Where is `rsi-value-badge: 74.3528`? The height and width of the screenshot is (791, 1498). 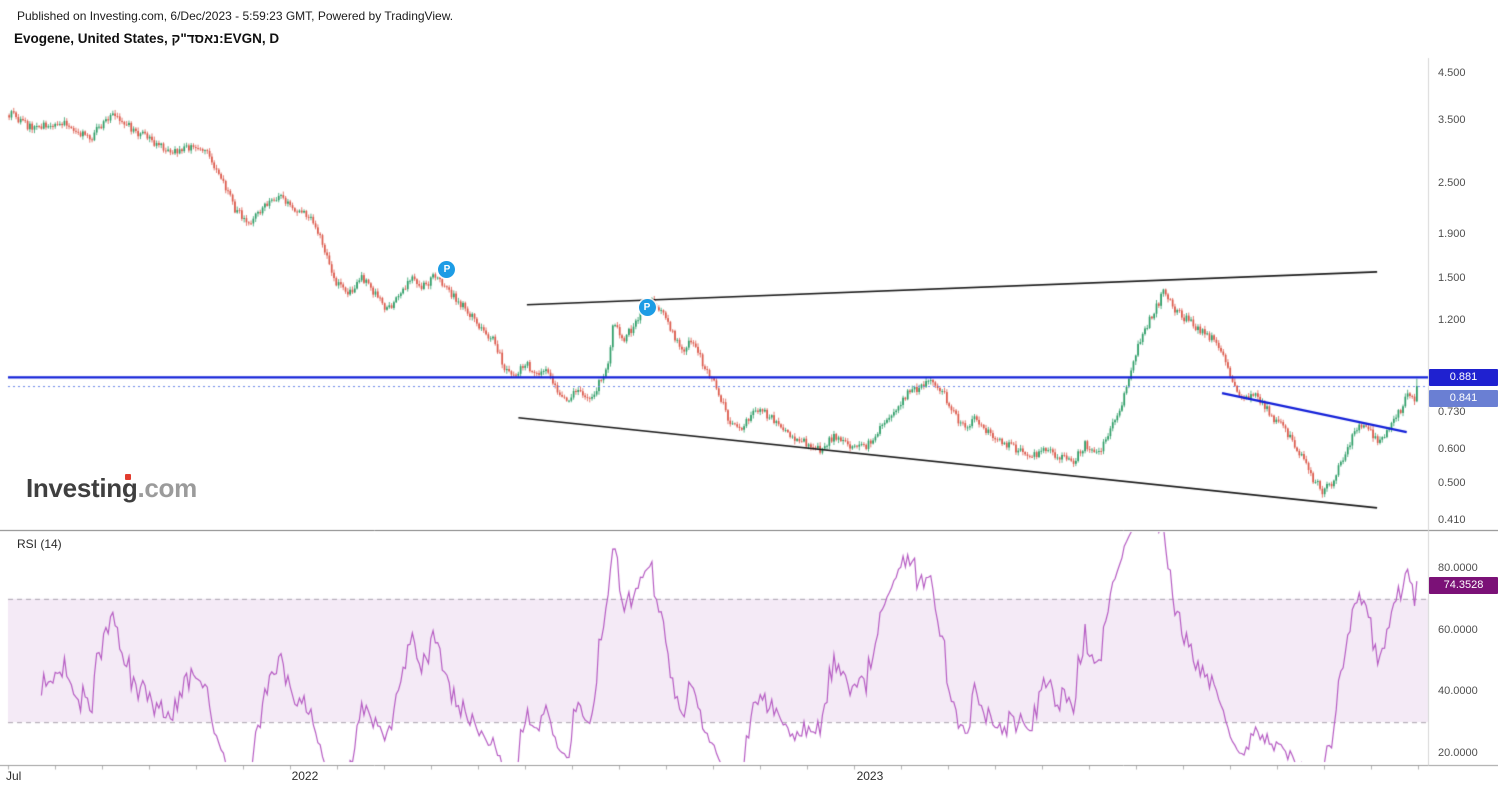 rsi-value-badge: 74.3528 is located at coordinates (1463, 585).